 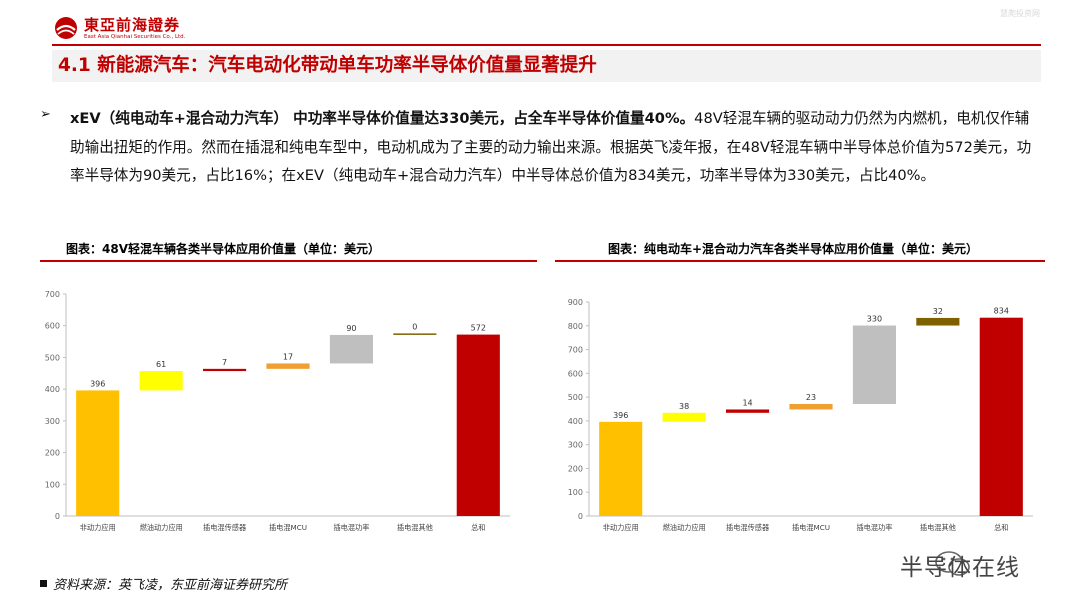 What do you see at coordinates (288, 261) in the screenshot?
I see `left-caption-rule` at bounding box center [288, 261].